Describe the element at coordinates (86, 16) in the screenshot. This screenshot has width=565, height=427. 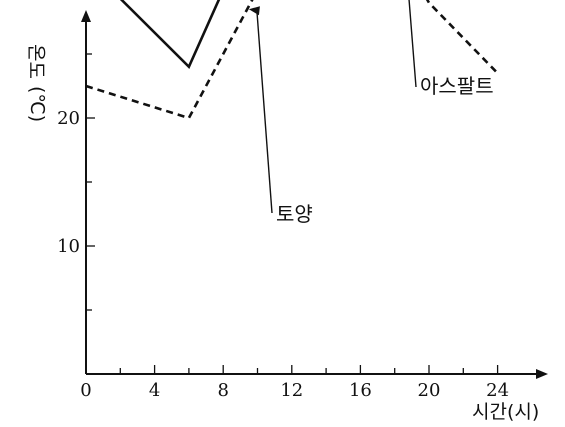
I see `y-axis-arrow` at that location.